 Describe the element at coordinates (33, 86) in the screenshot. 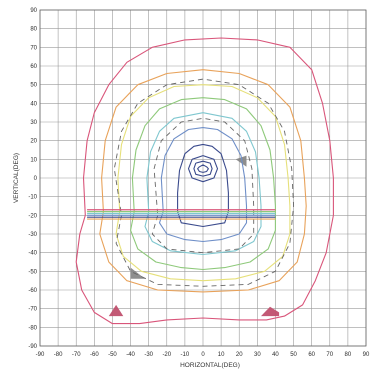

I see `y-tick-label: 50` at that location.